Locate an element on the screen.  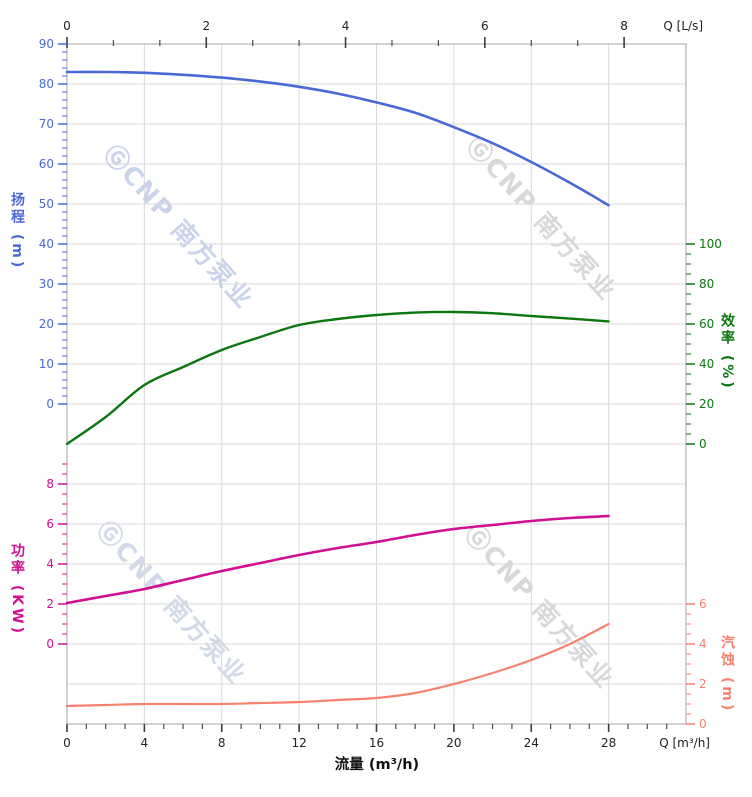
power-axis: 8 6 4 2 0 is located at coordinates (56, 557).